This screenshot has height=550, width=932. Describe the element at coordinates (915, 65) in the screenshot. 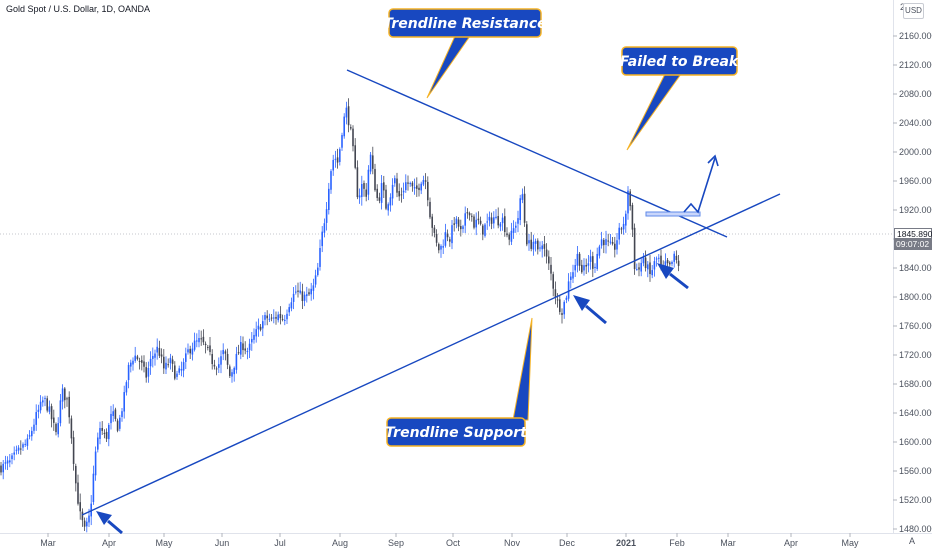

I see `price-tick-label: 2120.000` at that location.